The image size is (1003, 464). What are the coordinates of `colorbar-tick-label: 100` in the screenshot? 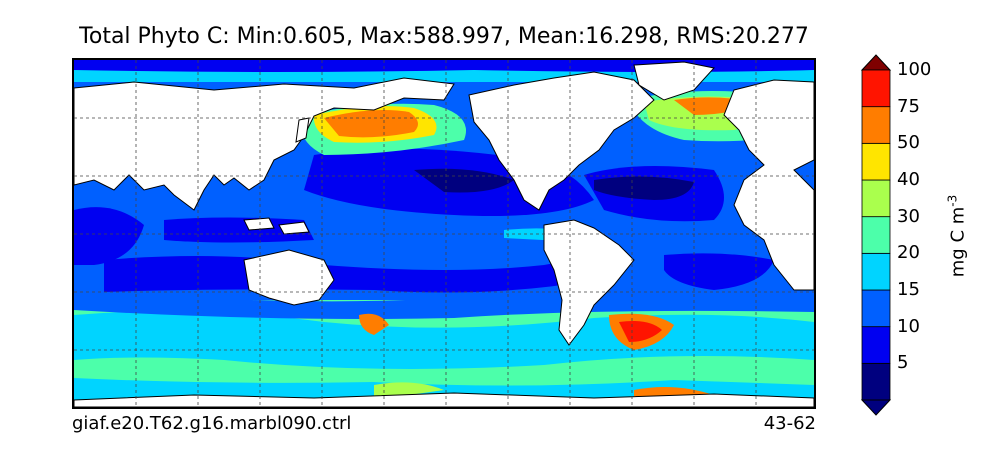 It's located at (914, 69).